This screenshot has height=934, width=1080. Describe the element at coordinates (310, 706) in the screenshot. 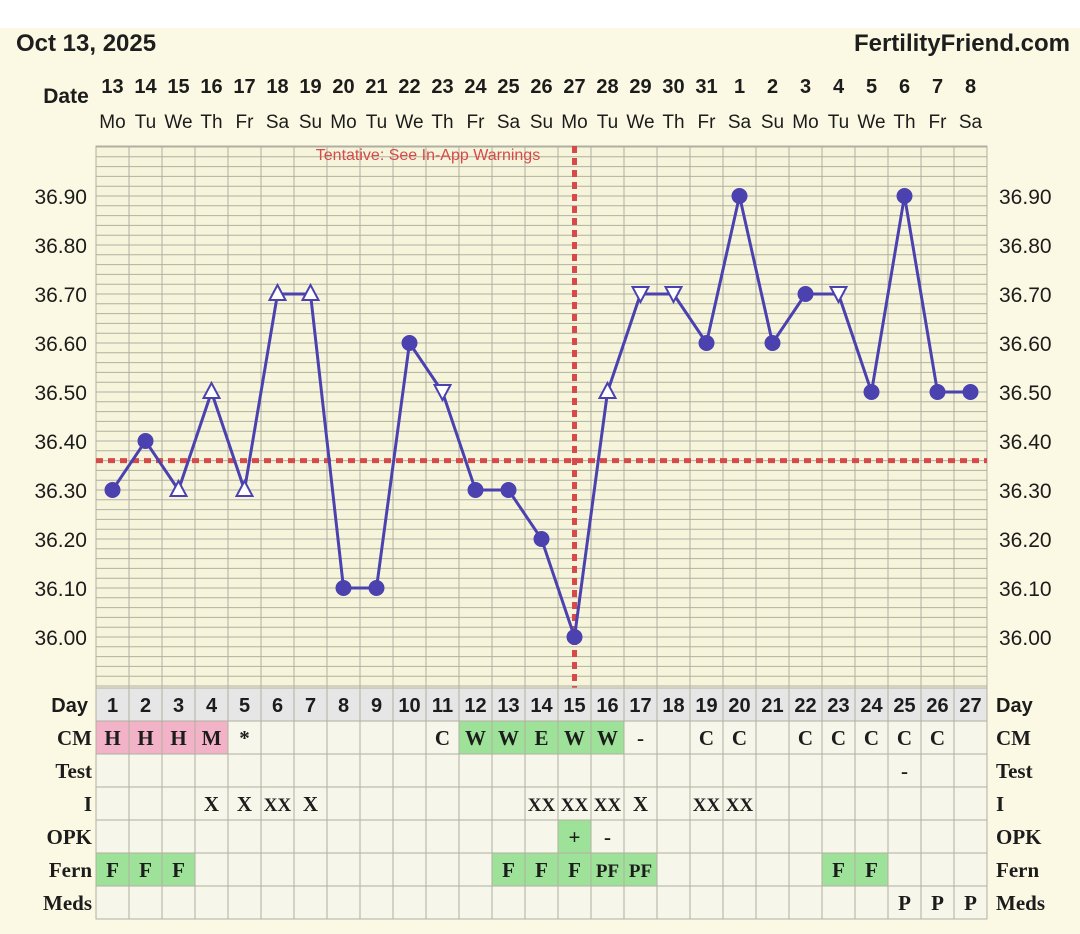

I see `cycle-day-number: 7` at that location.